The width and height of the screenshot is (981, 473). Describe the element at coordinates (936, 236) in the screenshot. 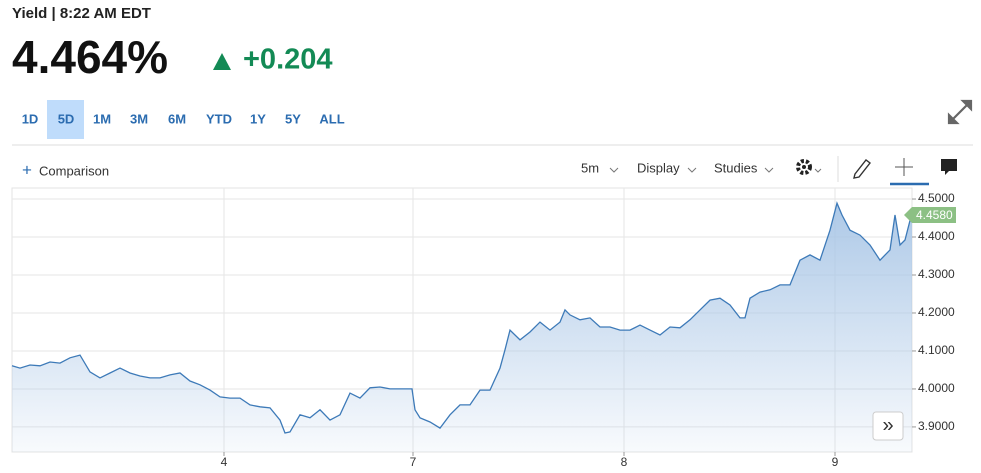

I see `y-tick-label: 4.4000` at that location.